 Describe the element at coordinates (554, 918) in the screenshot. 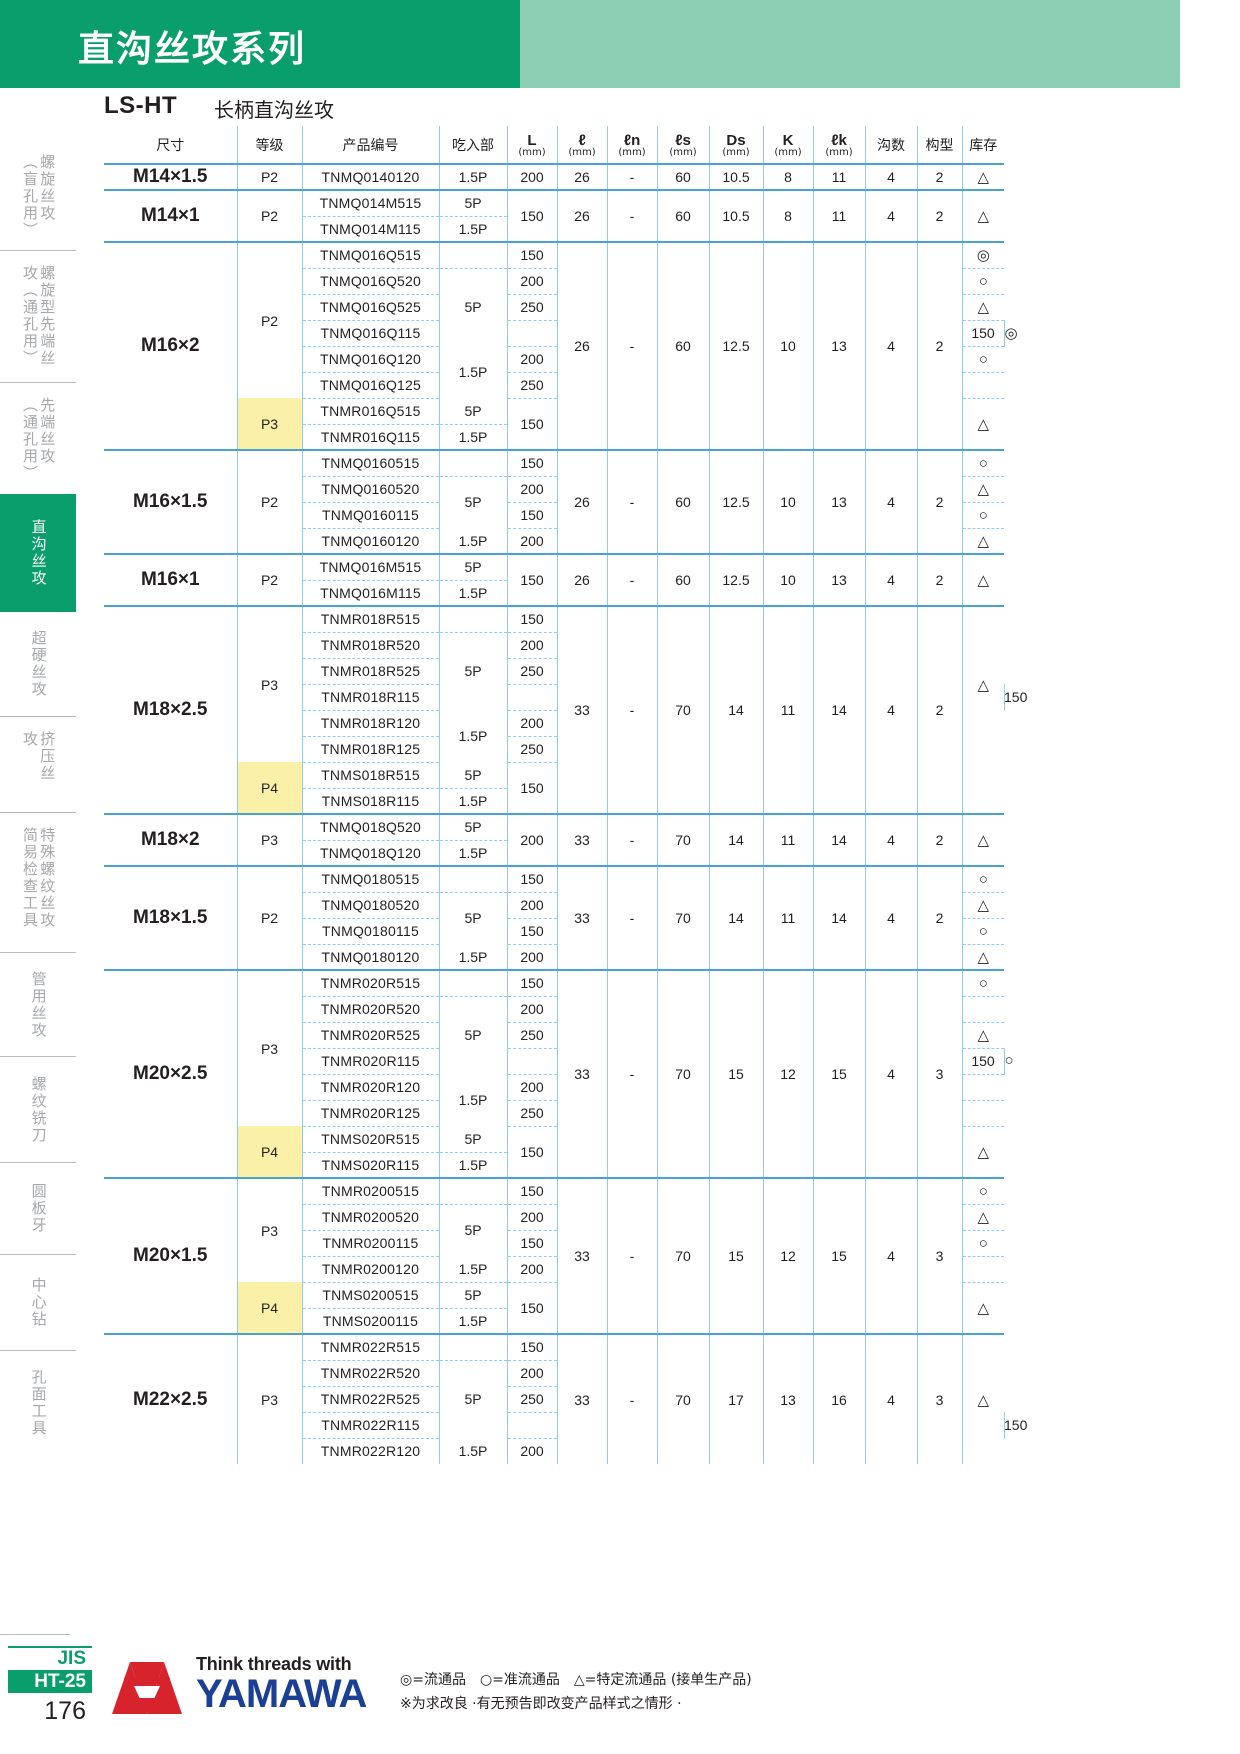

I see `table-row: TNMQ0180520 5P 200 △` at that location.